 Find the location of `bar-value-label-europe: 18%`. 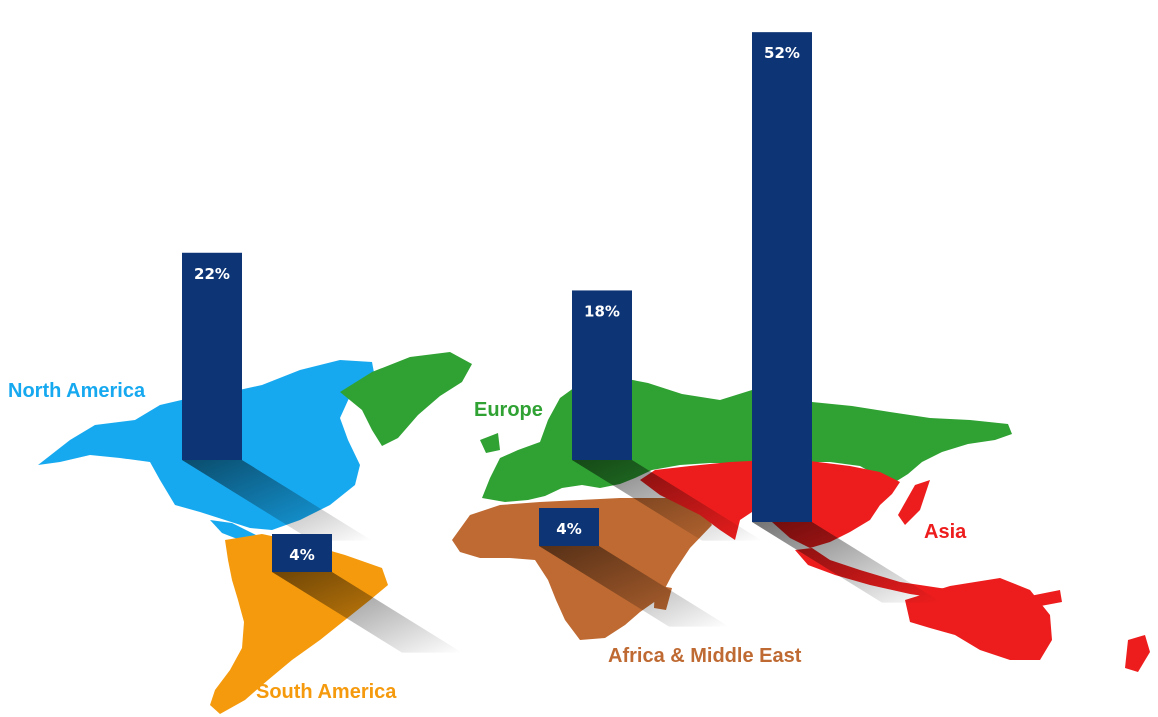

bar-value-label-europe: 18% is located at coordinates (602, 311).